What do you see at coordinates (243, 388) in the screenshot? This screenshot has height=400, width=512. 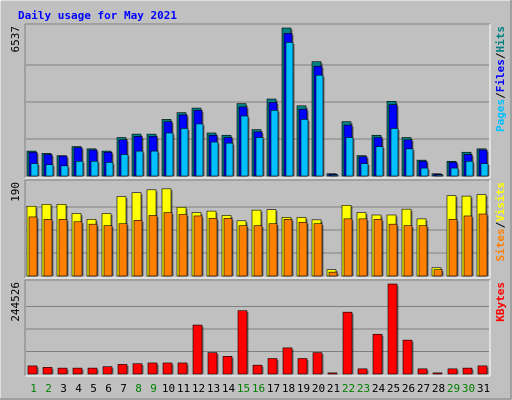 I see `x-tick-label: 15` at bounding box center [243, 388].